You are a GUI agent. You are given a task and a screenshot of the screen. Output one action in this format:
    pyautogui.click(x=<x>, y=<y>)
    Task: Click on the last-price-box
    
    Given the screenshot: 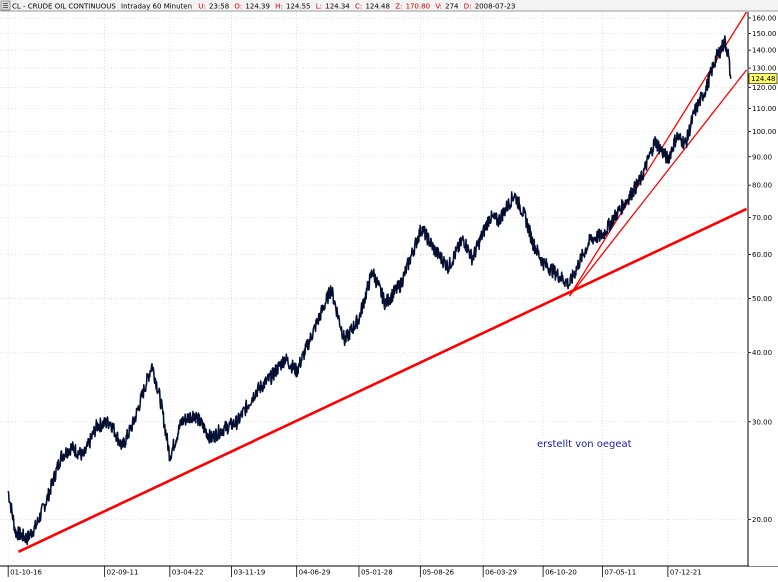 What is the action you would take?
    pyautogui.click(x=763, y=78)
    